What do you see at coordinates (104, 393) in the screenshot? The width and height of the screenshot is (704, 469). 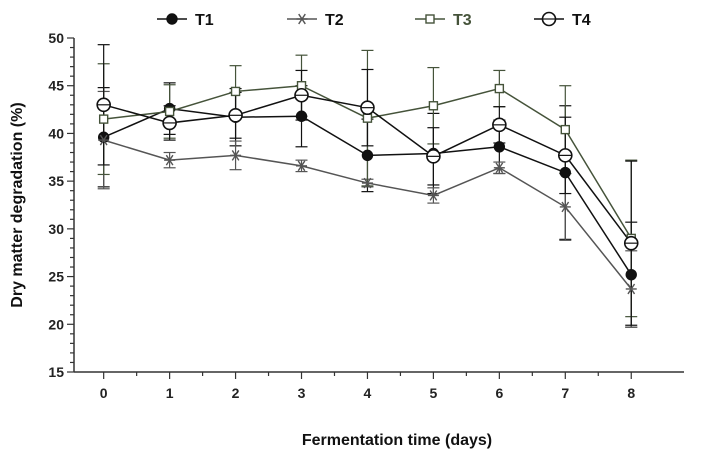 I see `x-tick-label: 0` at bounding box center [104, 393].